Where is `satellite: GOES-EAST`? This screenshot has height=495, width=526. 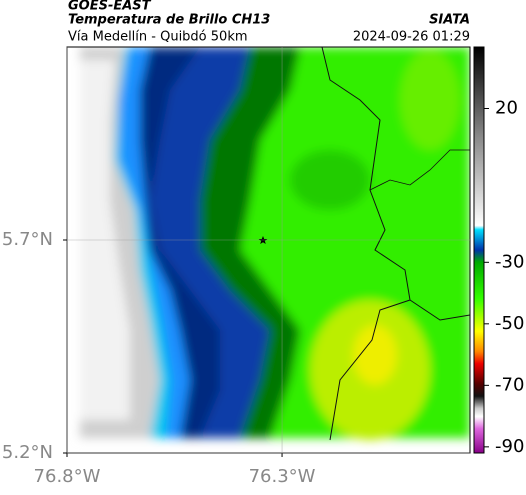 satellite: GOES-EAST is located at coordinates (110, 7).